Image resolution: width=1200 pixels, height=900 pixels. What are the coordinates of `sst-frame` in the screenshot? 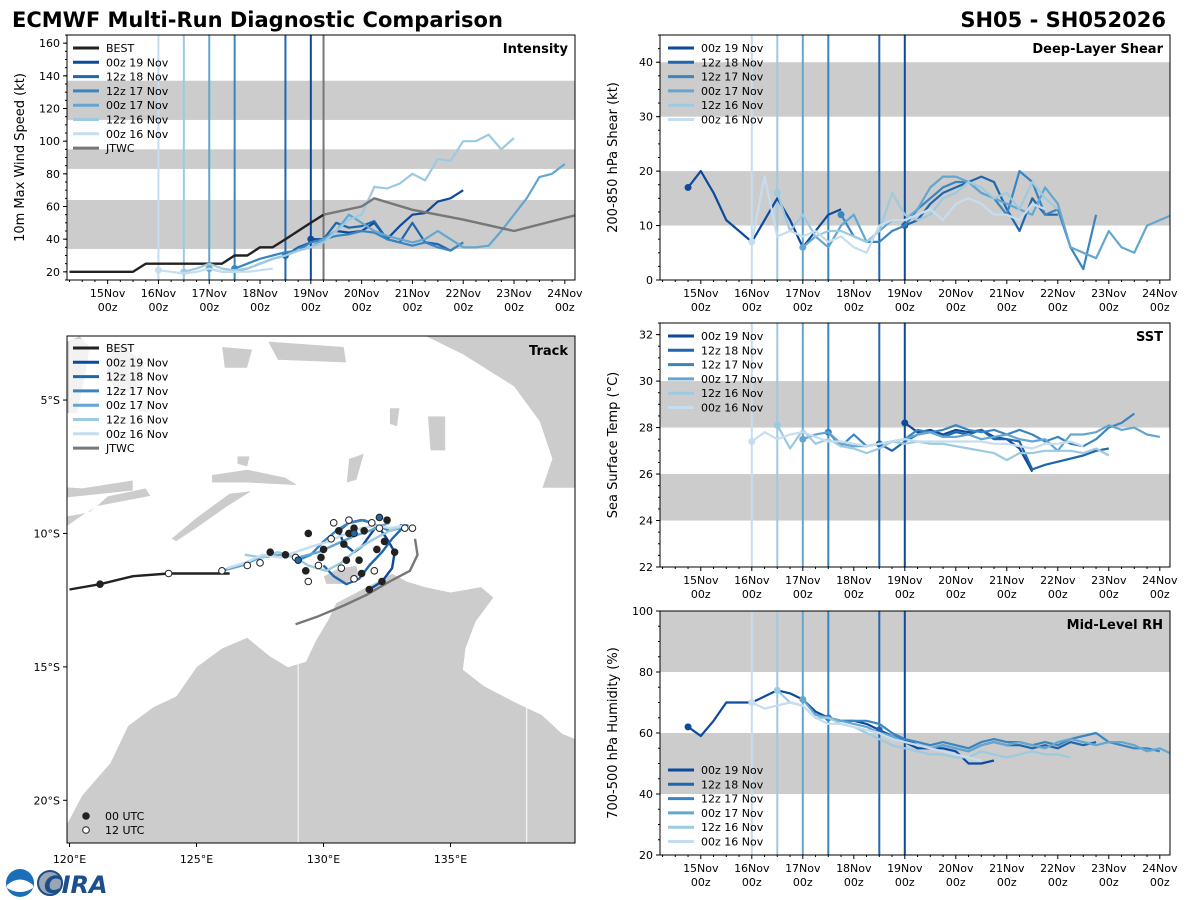 It's located at (915, 445).